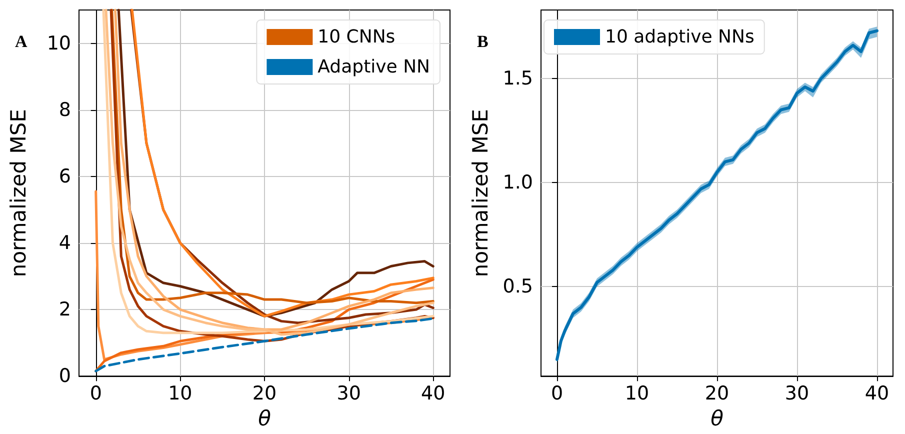  Describe the element at coordinates (64, 309) in the screenshot. I see `y-tick-label: 2` at that location.